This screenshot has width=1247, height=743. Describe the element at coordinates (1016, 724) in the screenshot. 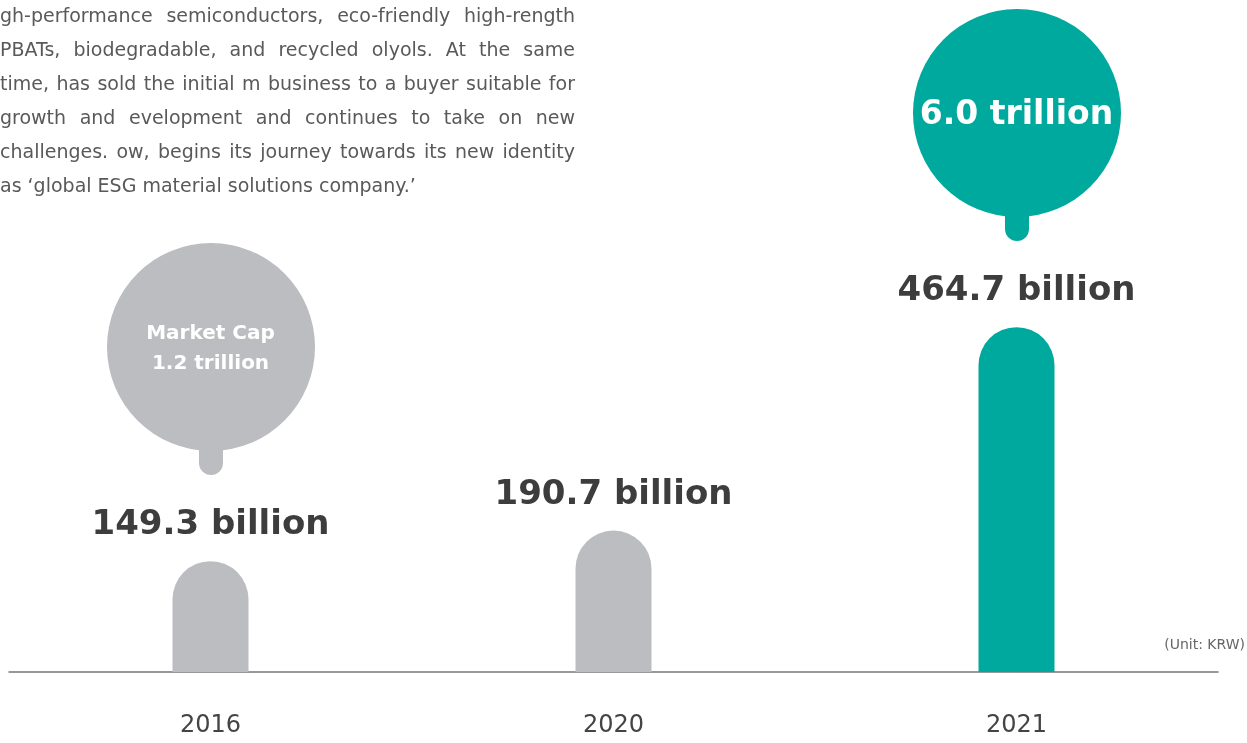

I see `x-tick-label: 2021` at that location.